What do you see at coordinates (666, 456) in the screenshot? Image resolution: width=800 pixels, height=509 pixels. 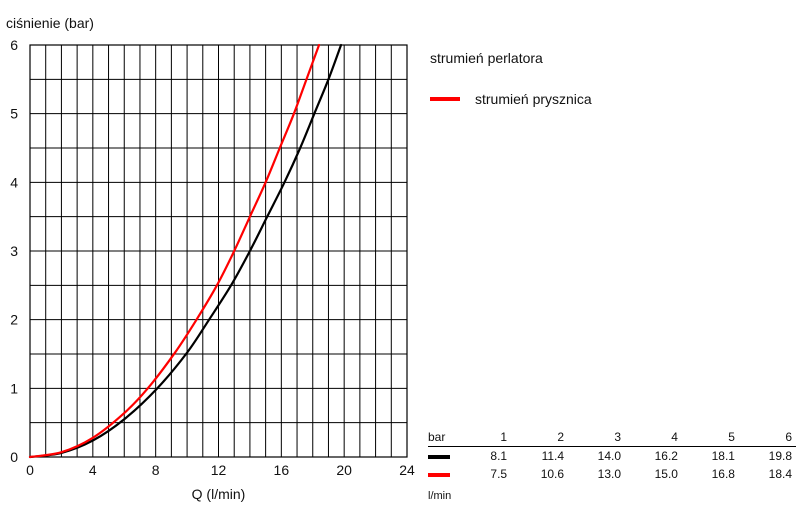 I see `table-black-value-4: 16.2` at bounding box center [666, 456].